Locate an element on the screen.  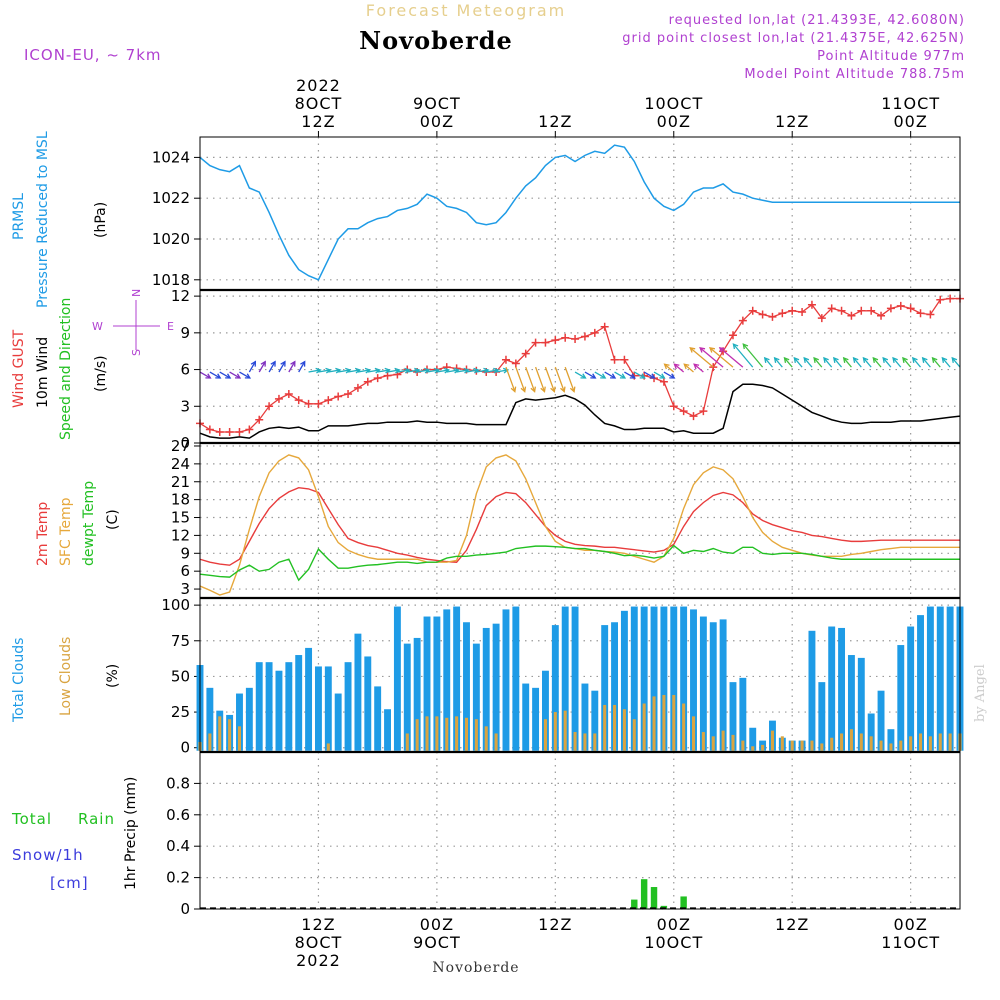
bottom-time-label: 10OCT is located at coordinates (673, 942).